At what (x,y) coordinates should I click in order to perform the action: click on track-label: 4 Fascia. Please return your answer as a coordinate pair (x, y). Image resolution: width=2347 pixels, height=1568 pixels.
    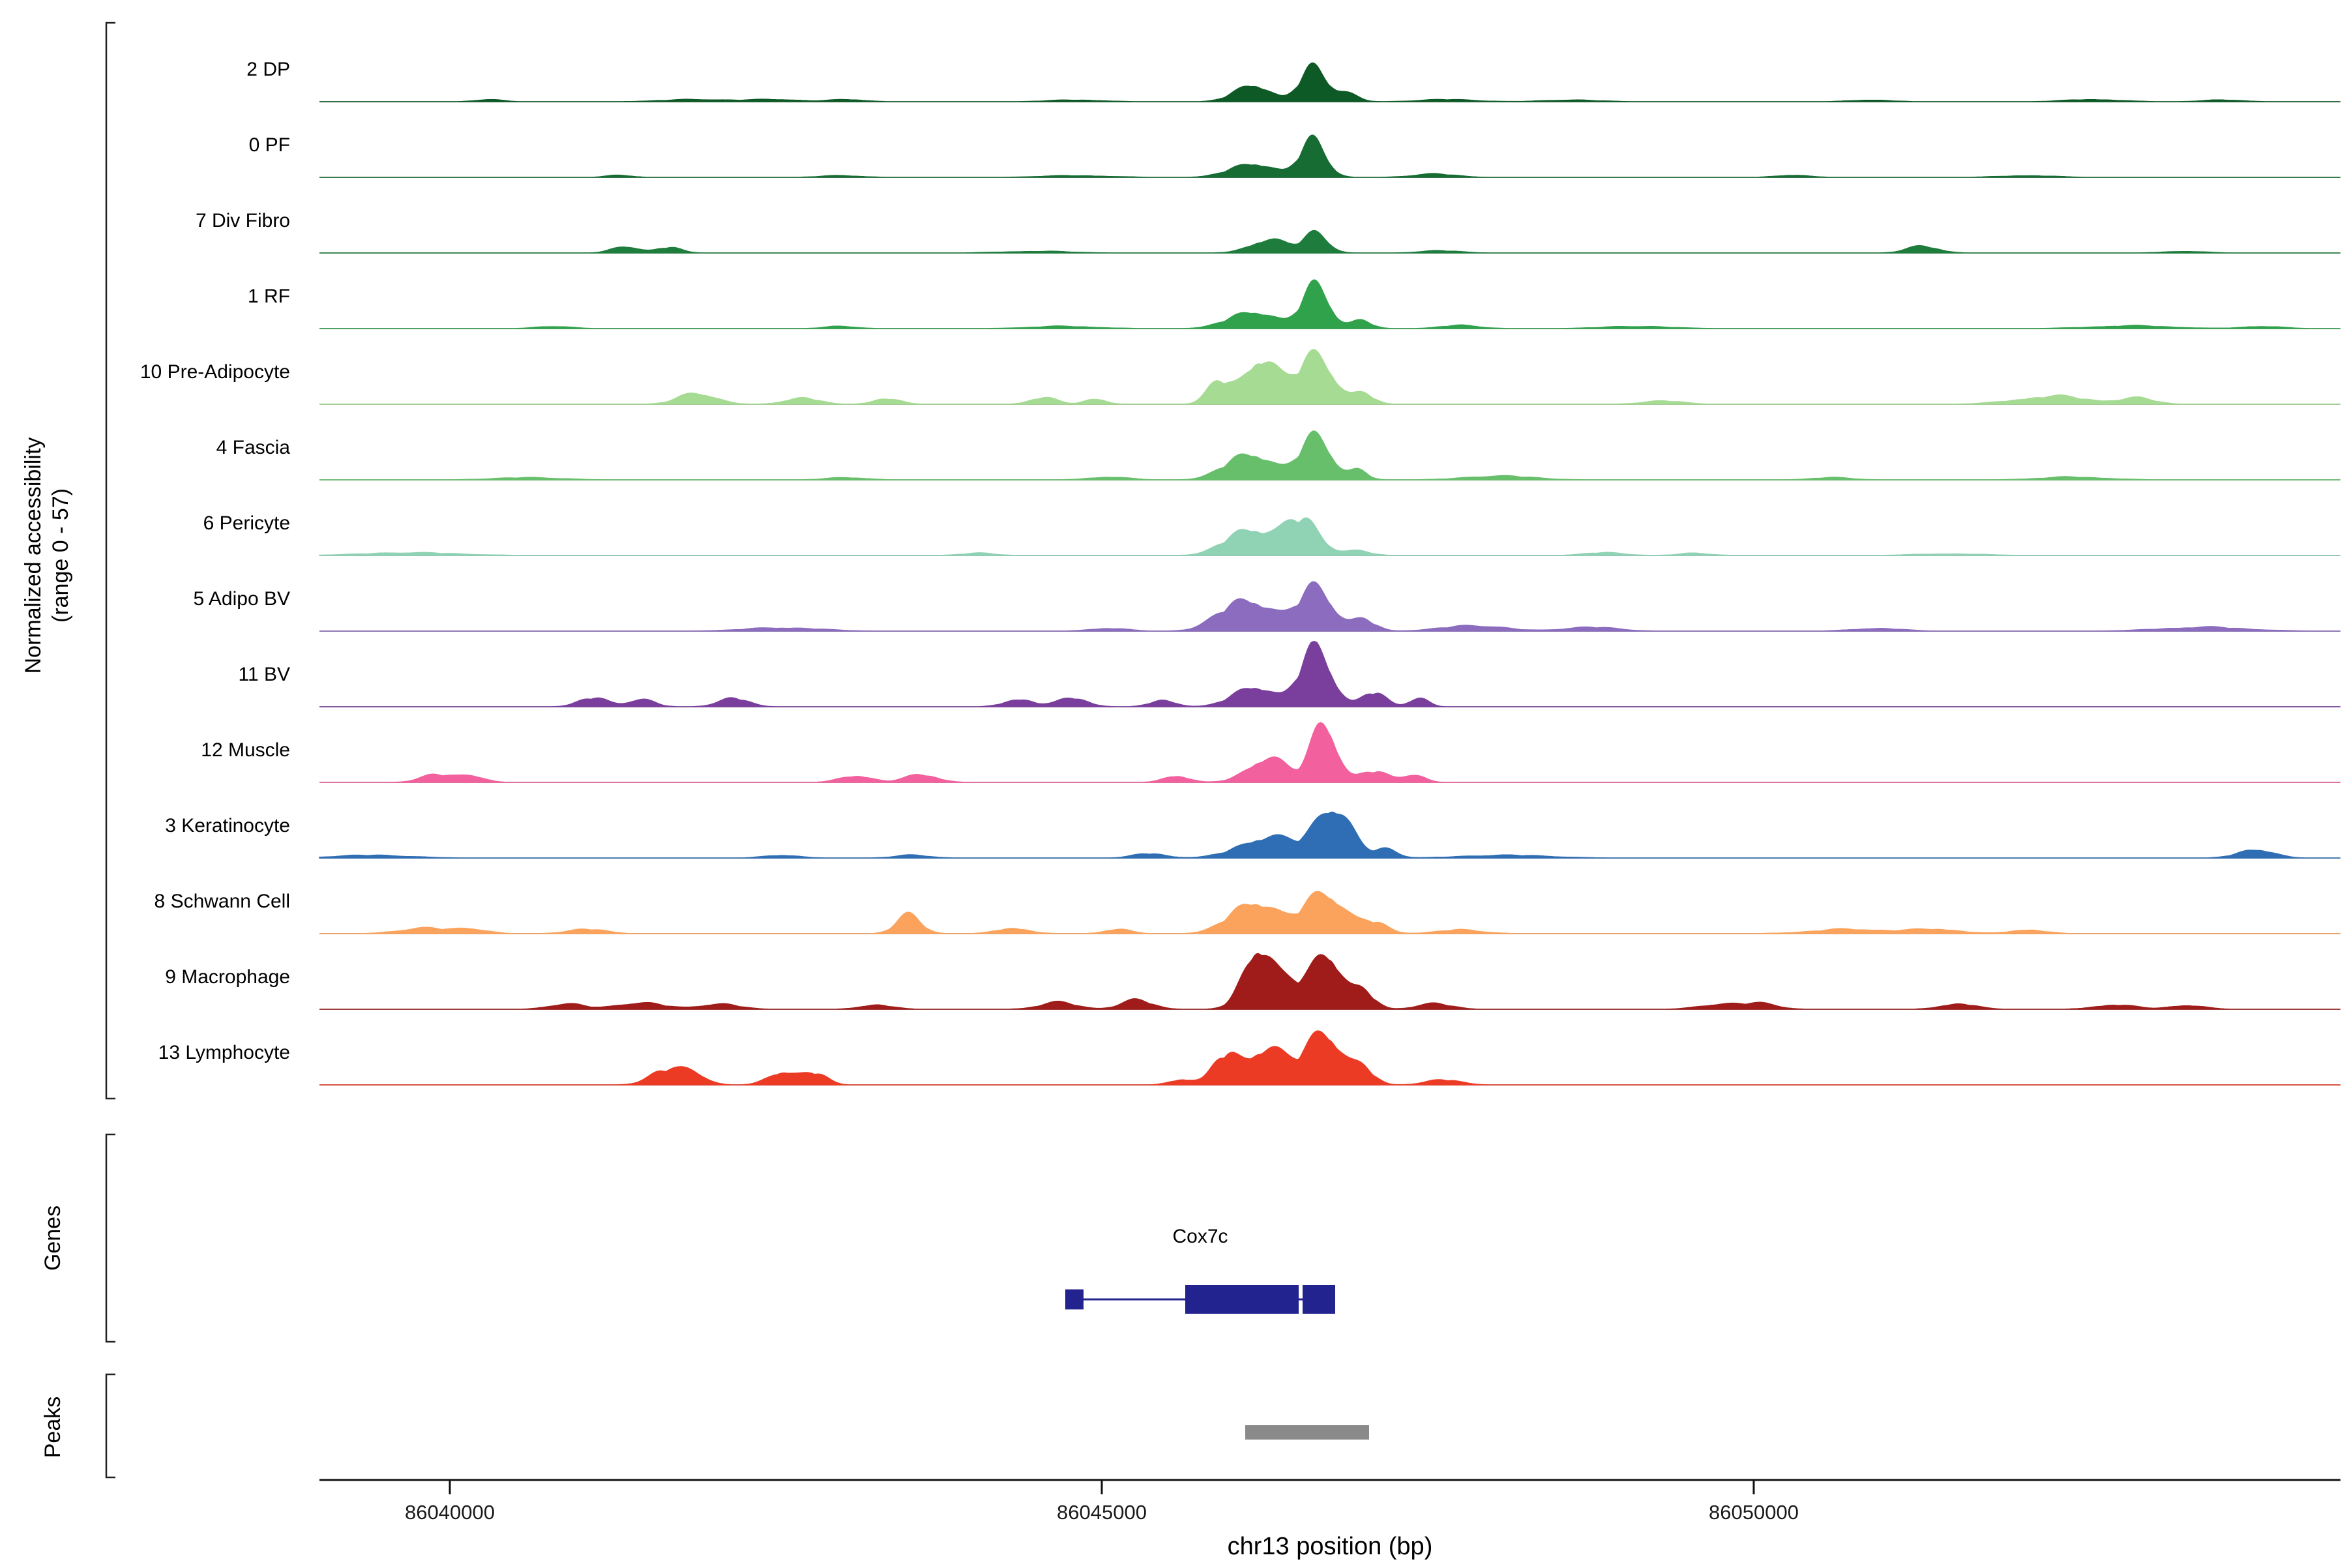
    Looking at the image, I should click on (253, 448).